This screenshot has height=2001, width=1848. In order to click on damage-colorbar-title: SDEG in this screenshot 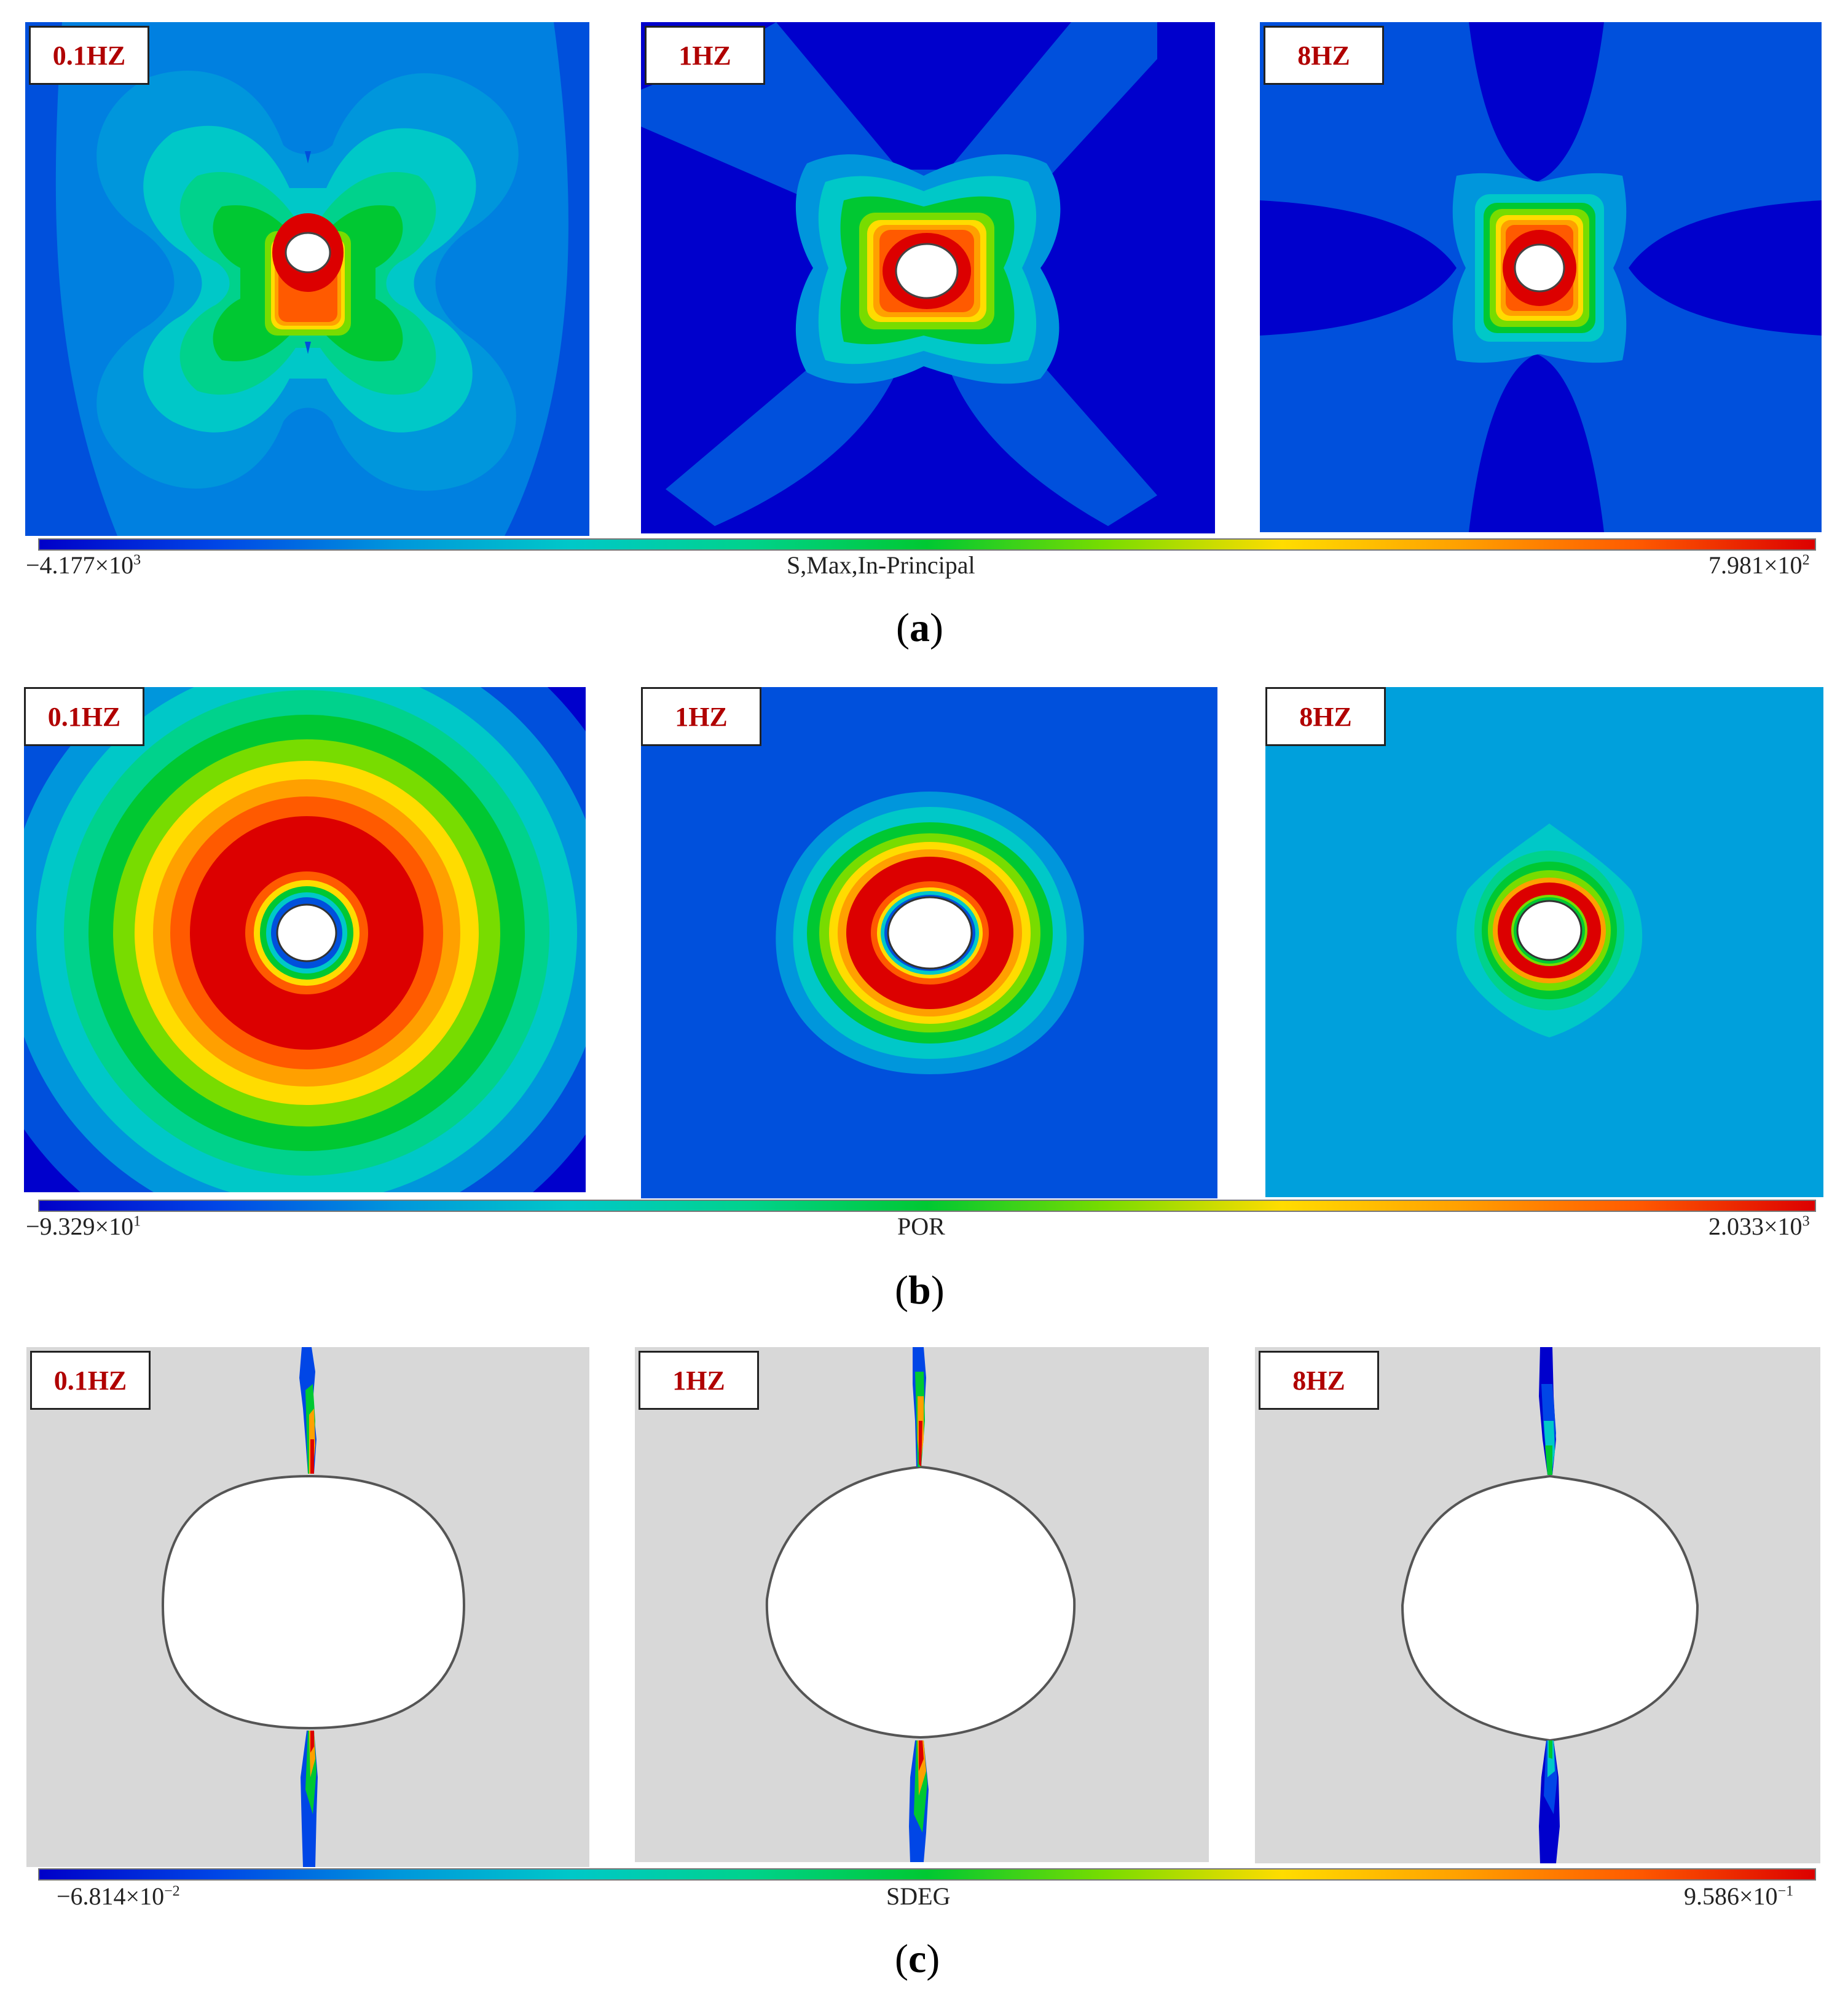, I will do `click(919, 1896)`.